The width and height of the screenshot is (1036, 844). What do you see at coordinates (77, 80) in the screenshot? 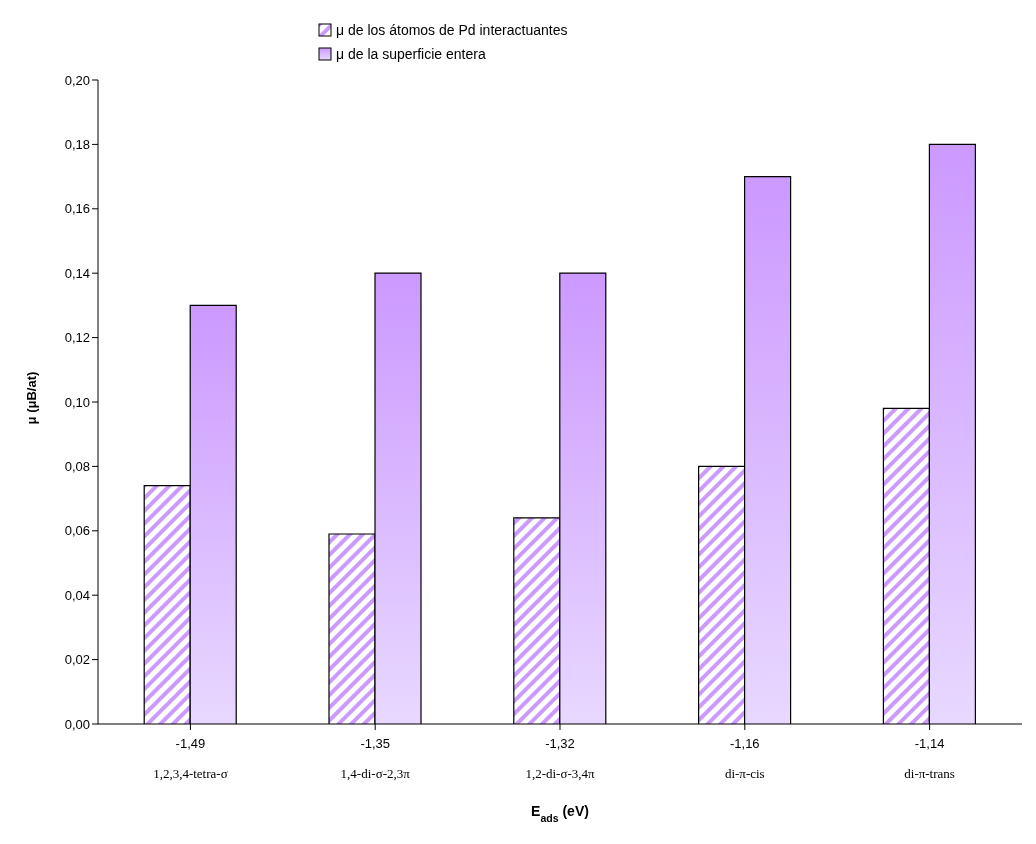
I see `y-tick-label: 0,20` at bounding box center [77, 80].